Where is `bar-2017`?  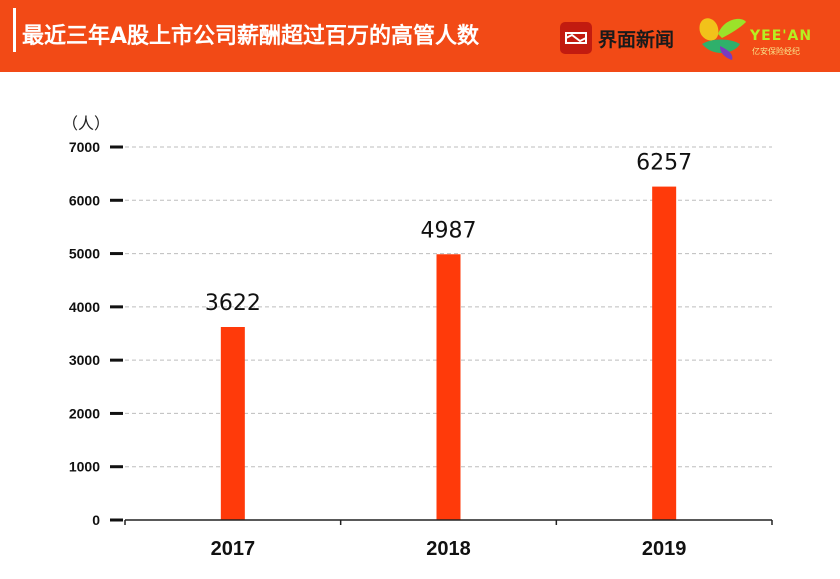
bar-2017 is located at coordinates (232, 423).